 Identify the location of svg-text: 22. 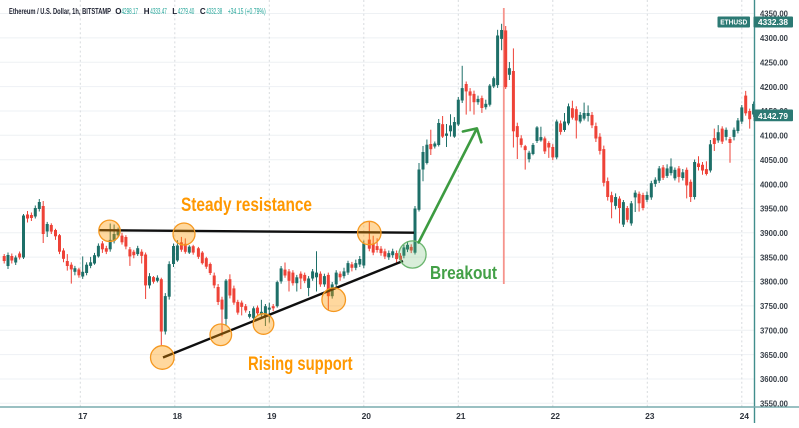
(556, 416).